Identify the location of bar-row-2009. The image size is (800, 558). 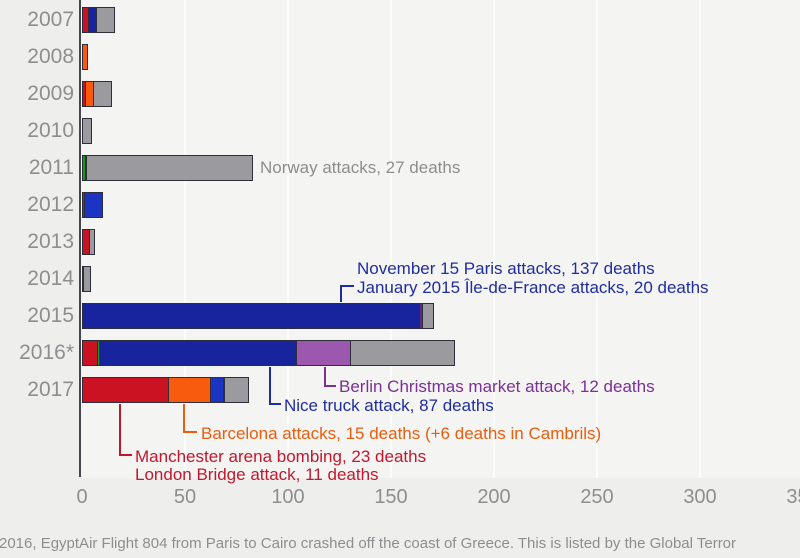
(97, 94).